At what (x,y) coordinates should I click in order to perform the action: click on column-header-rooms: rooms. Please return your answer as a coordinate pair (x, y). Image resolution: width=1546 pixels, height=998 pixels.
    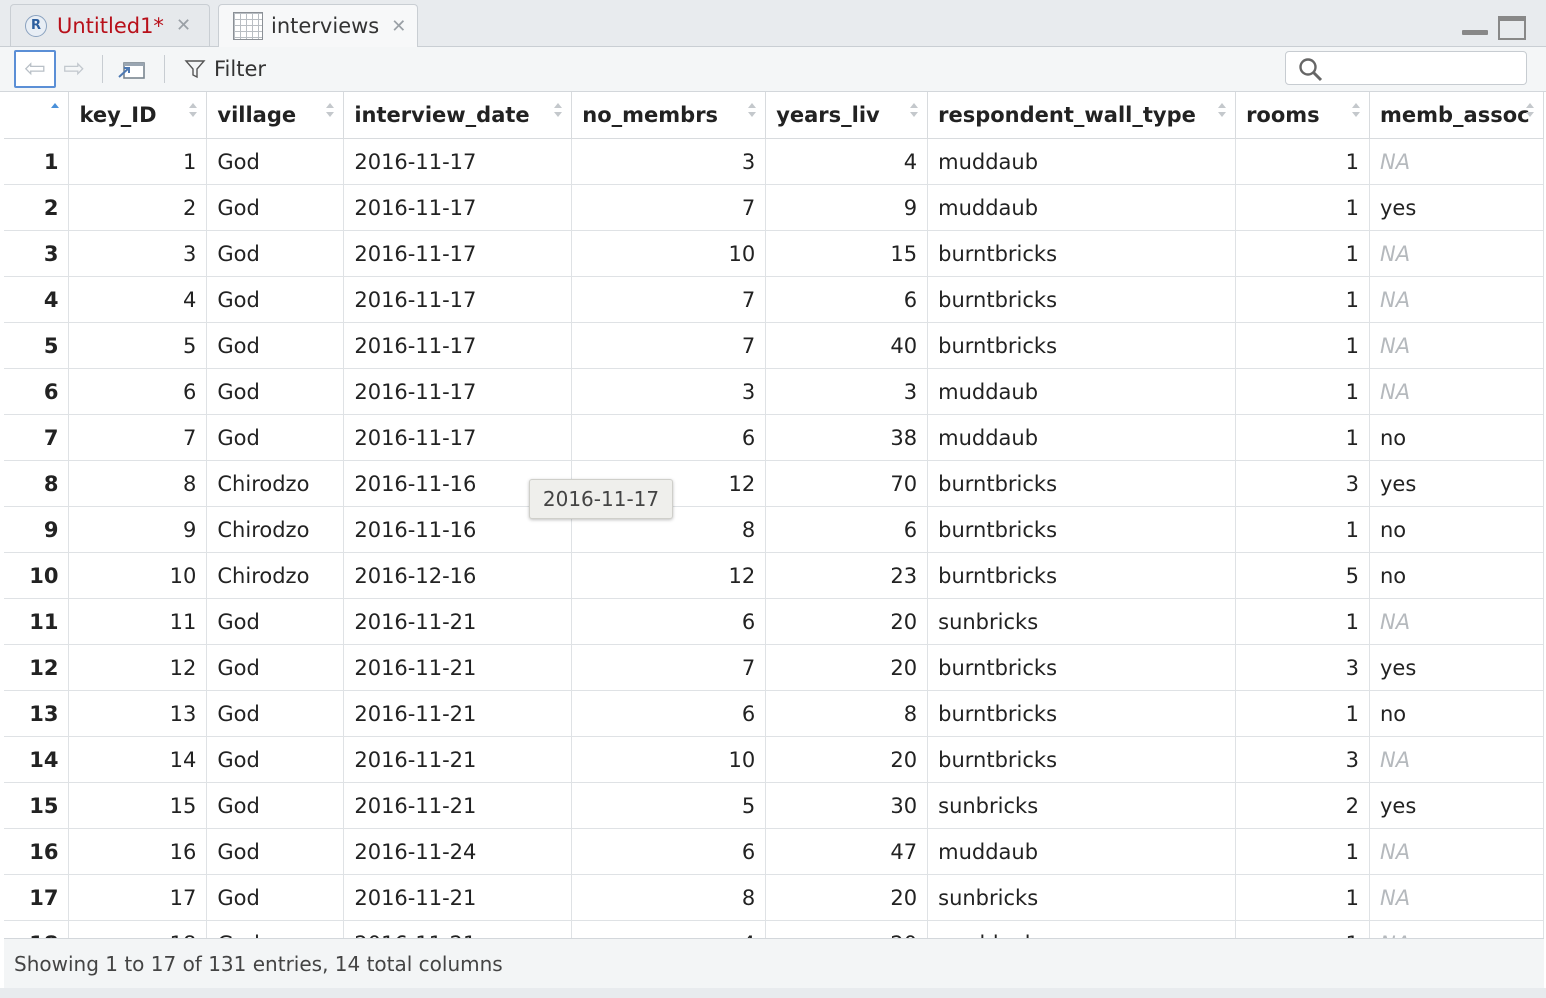
    Looking at the image, I should click on (1302, 115).